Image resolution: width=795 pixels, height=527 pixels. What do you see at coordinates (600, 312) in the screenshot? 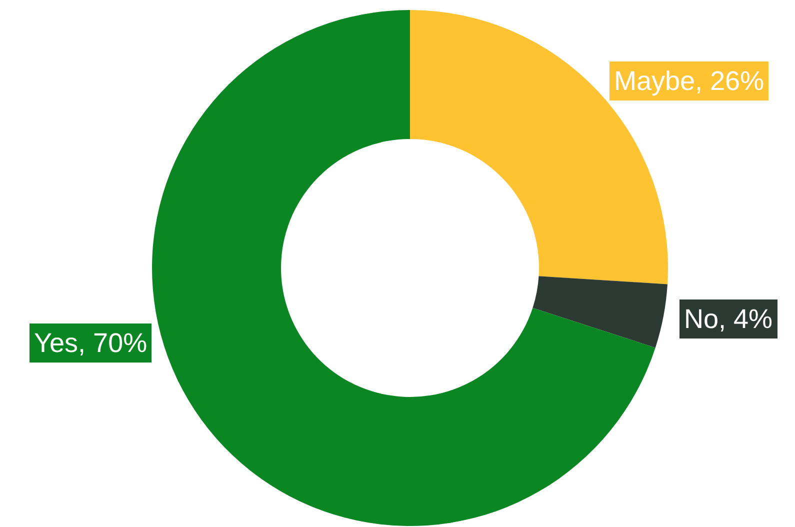
I see `donut-slice` at bounding box center [600, 312].